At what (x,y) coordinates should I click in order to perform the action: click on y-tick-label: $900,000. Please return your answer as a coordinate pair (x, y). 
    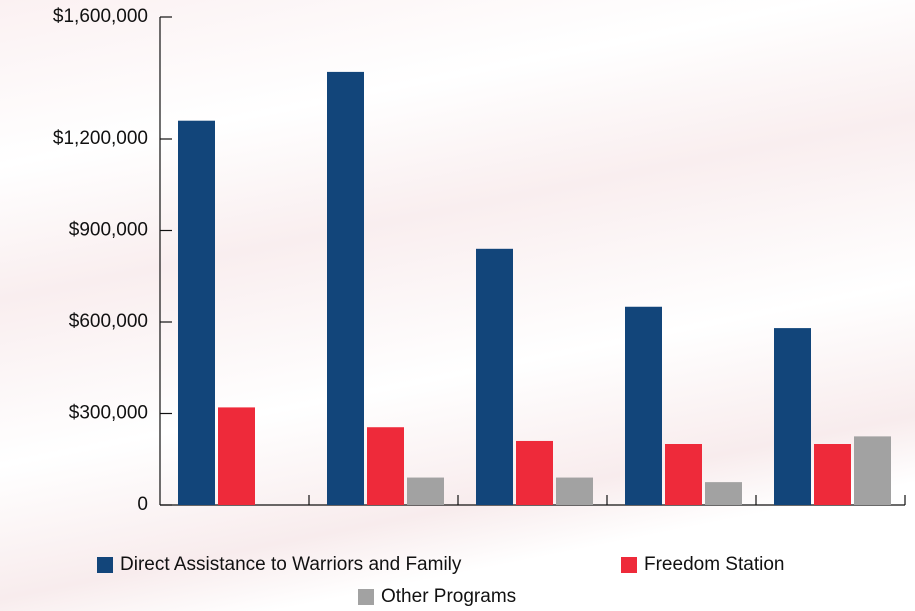
    Looking at the image, I should click on (108, 230).